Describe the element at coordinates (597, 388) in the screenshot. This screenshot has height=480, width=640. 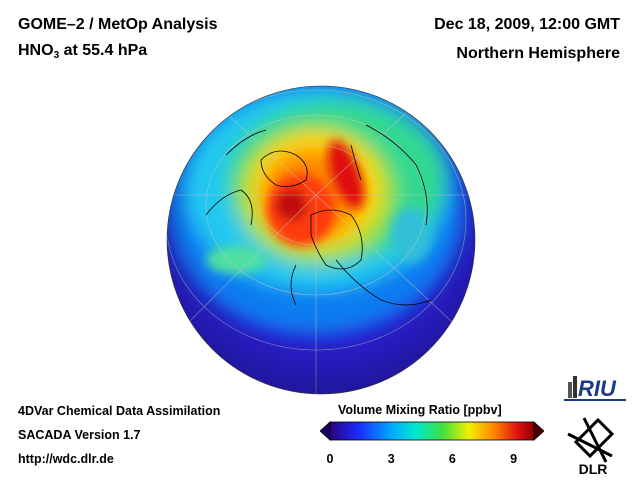
I see `riu-logo-text: RIU` at that location.